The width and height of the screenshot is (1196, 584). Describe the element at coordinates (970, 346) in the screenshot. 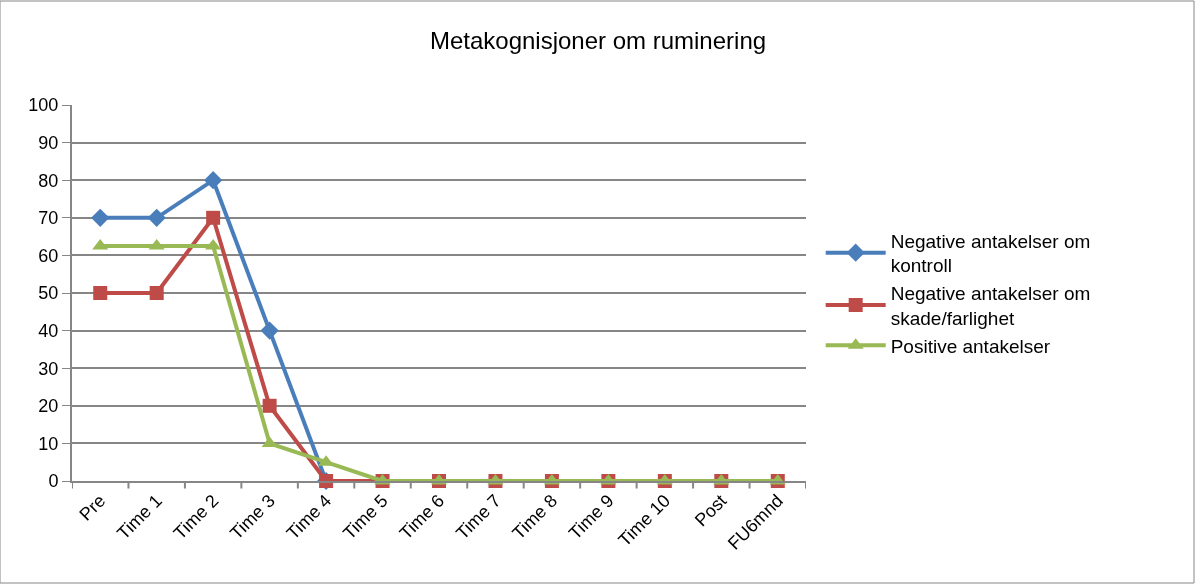

I see `legend-label: Positive antakelser` at that location.